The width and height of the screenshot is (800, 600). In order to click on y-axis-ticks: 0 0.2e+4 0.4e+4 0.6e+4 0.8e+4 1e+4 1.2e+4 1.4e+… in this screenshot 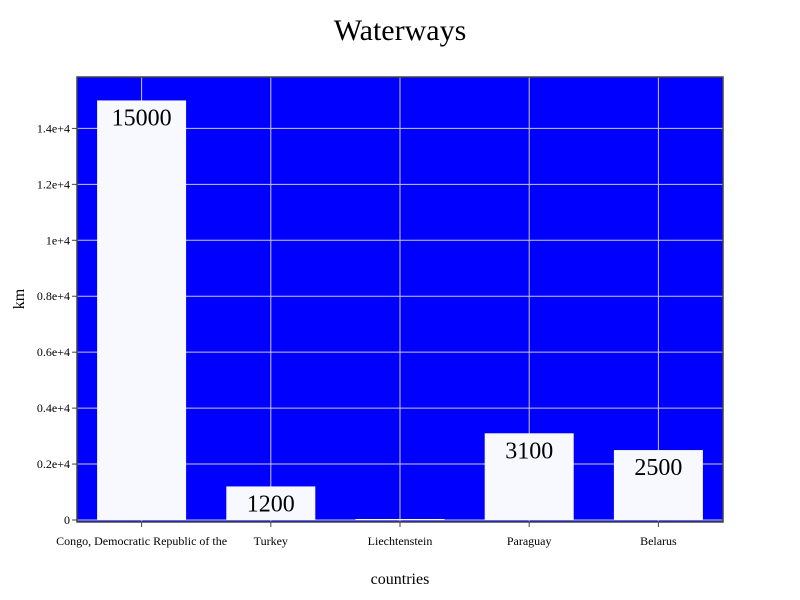, I will do `click(57, 324)`.